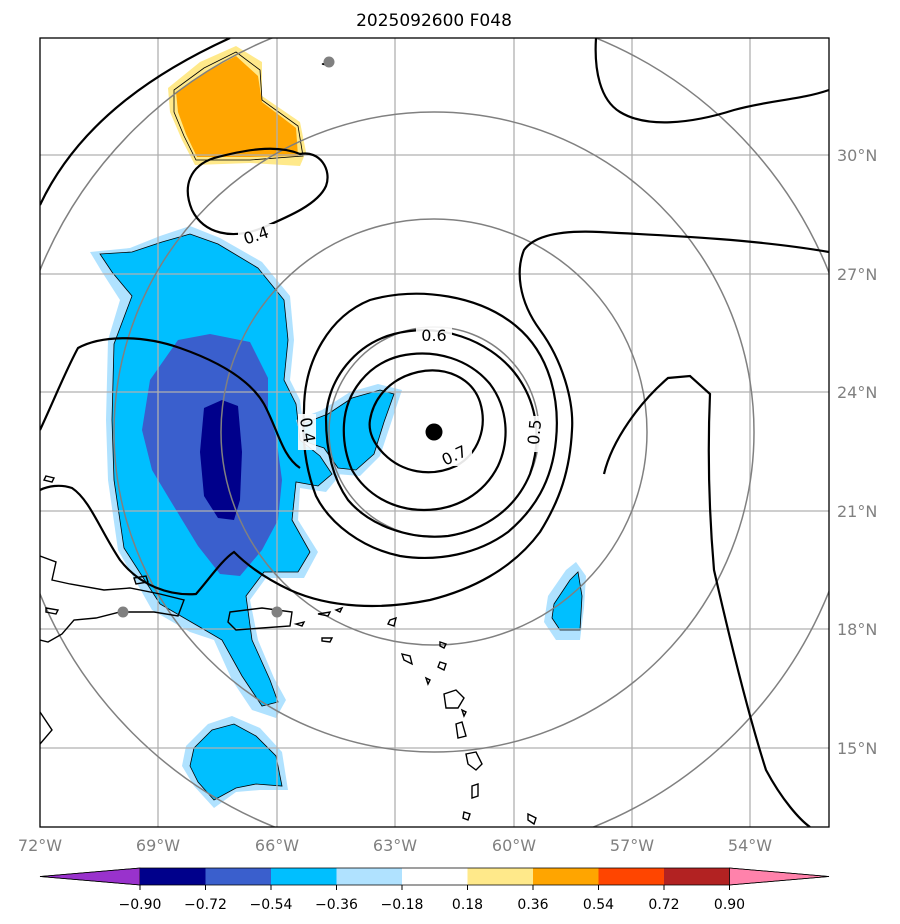 This screenshot has width=900, height=924. What do you see at coordinates (329, 62) in the screenshot?
I see `bermuda-marker` at bounding box center [329, 62].